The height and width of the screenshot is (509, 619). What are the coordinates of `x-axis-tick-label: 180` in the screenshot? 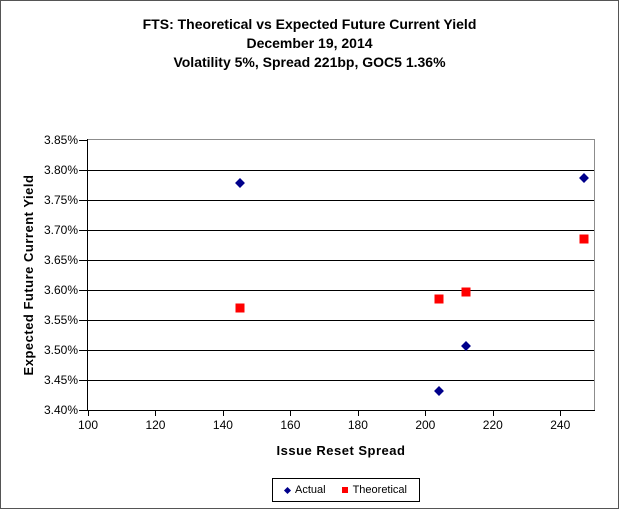 It's located at (357, 425).